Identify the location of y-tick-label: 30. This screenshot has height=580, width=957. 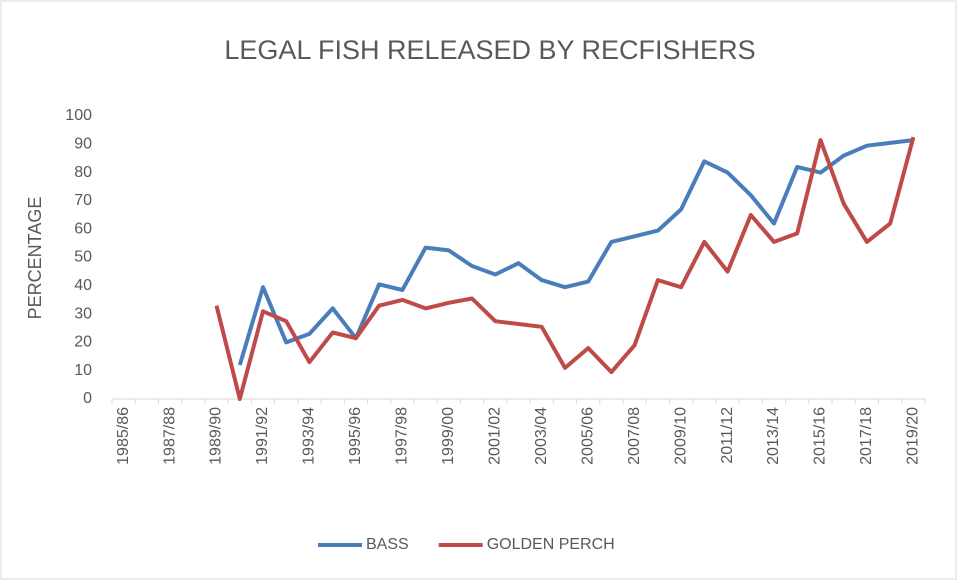
(83, 313).